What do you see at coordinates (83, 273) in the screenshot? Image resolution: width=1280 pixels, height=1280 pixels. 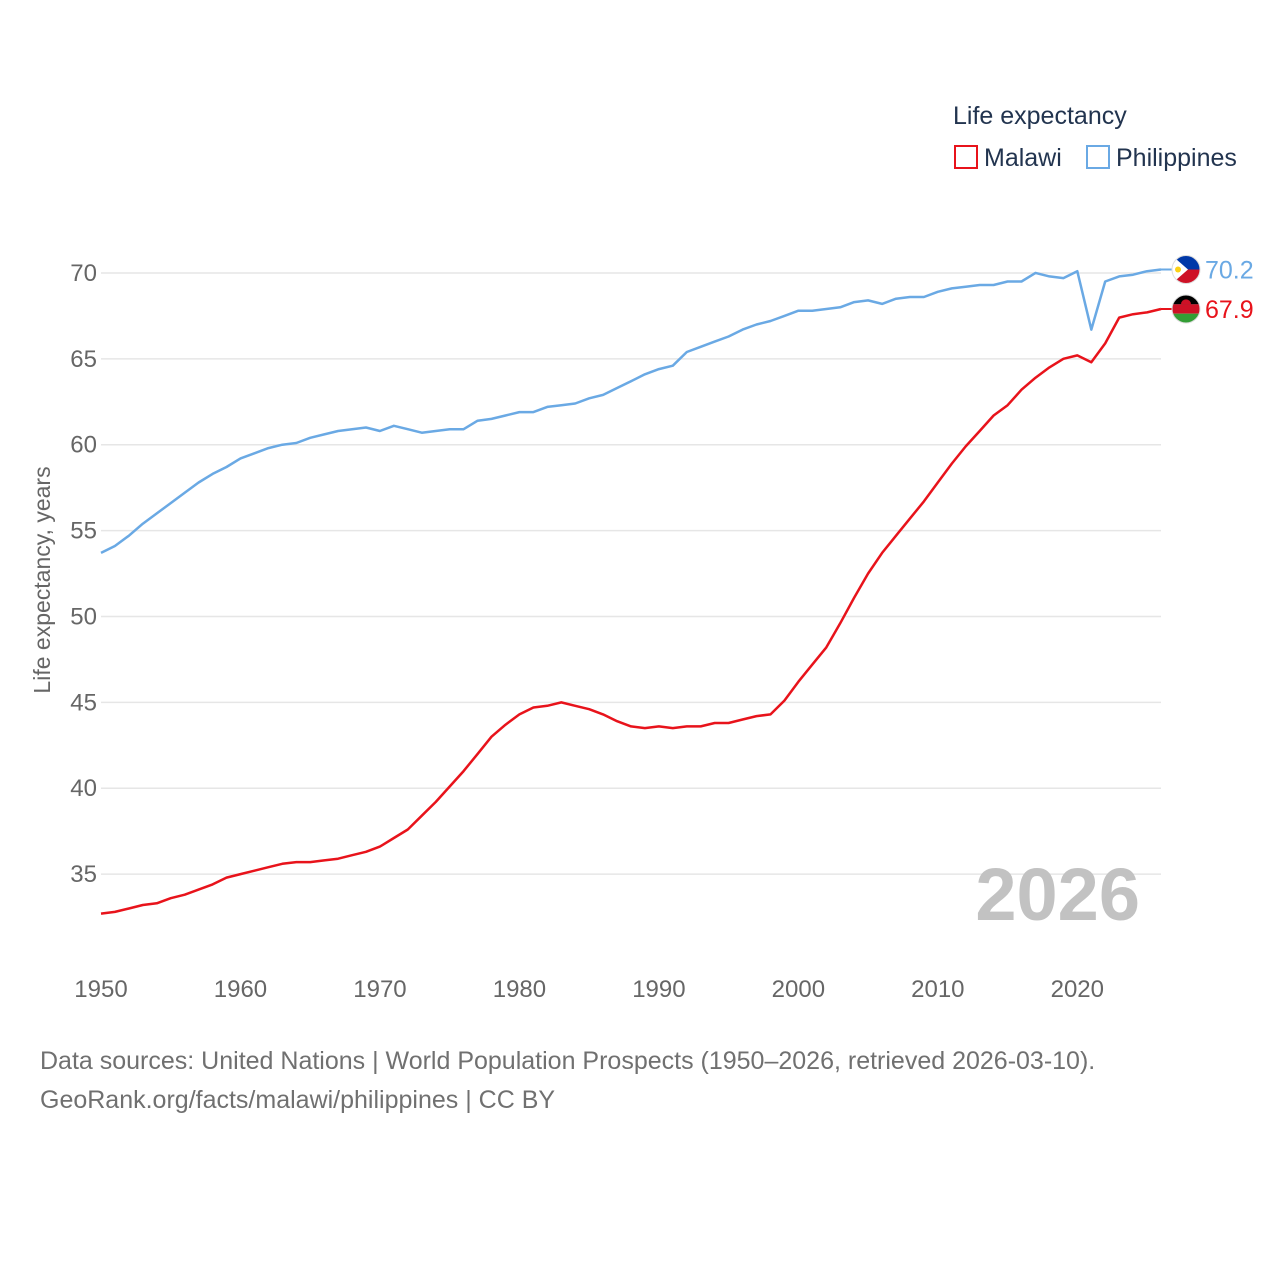 I see `y-tick-70: 70` at bounding box center [83, 273].